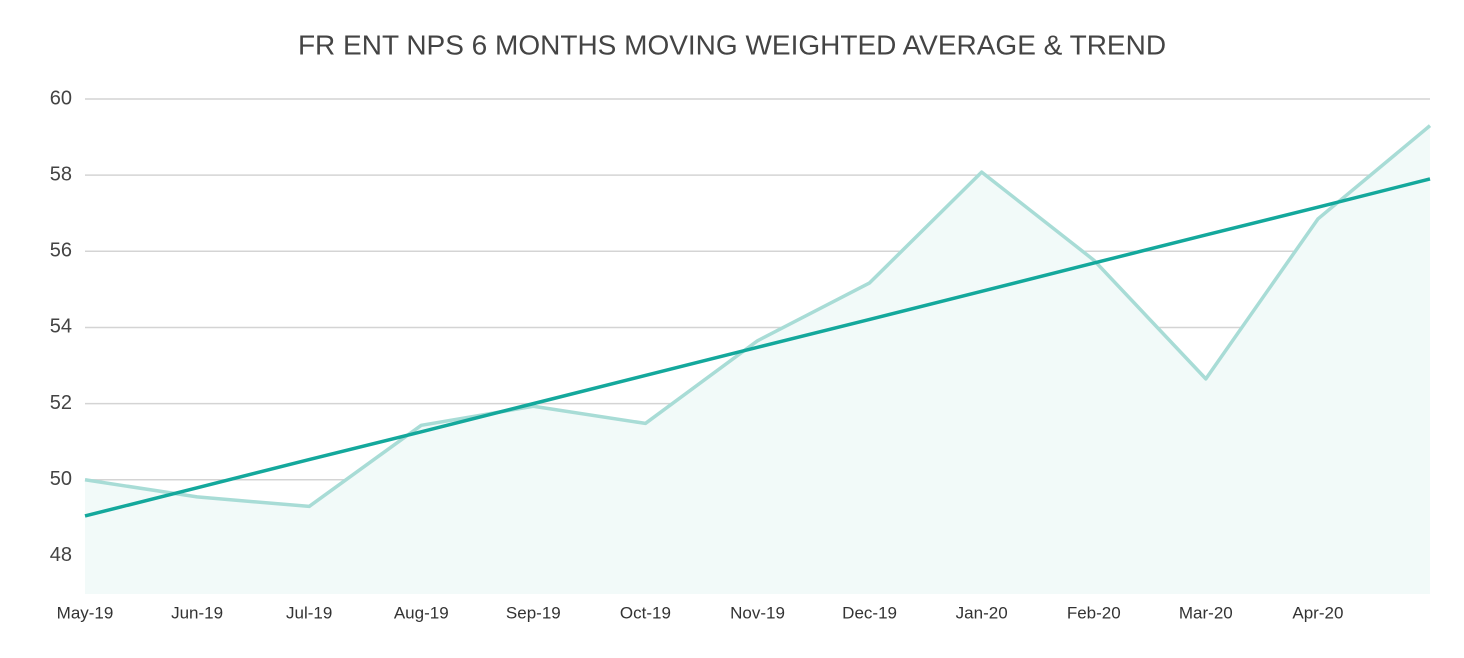 This screenshot has width=1464, height=658. What do you see at coordinates (197, 612) in the screenshot?
I see `x-tick-label: Jun-19` at bounding box center [197, 612].